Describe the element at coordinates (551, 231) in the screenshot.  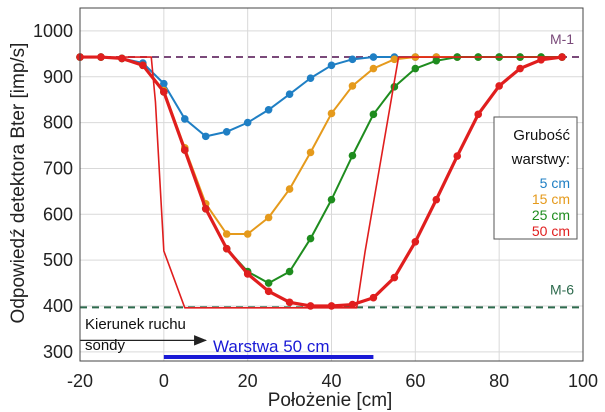
I see `legend-entry: 50 cm` at that location.